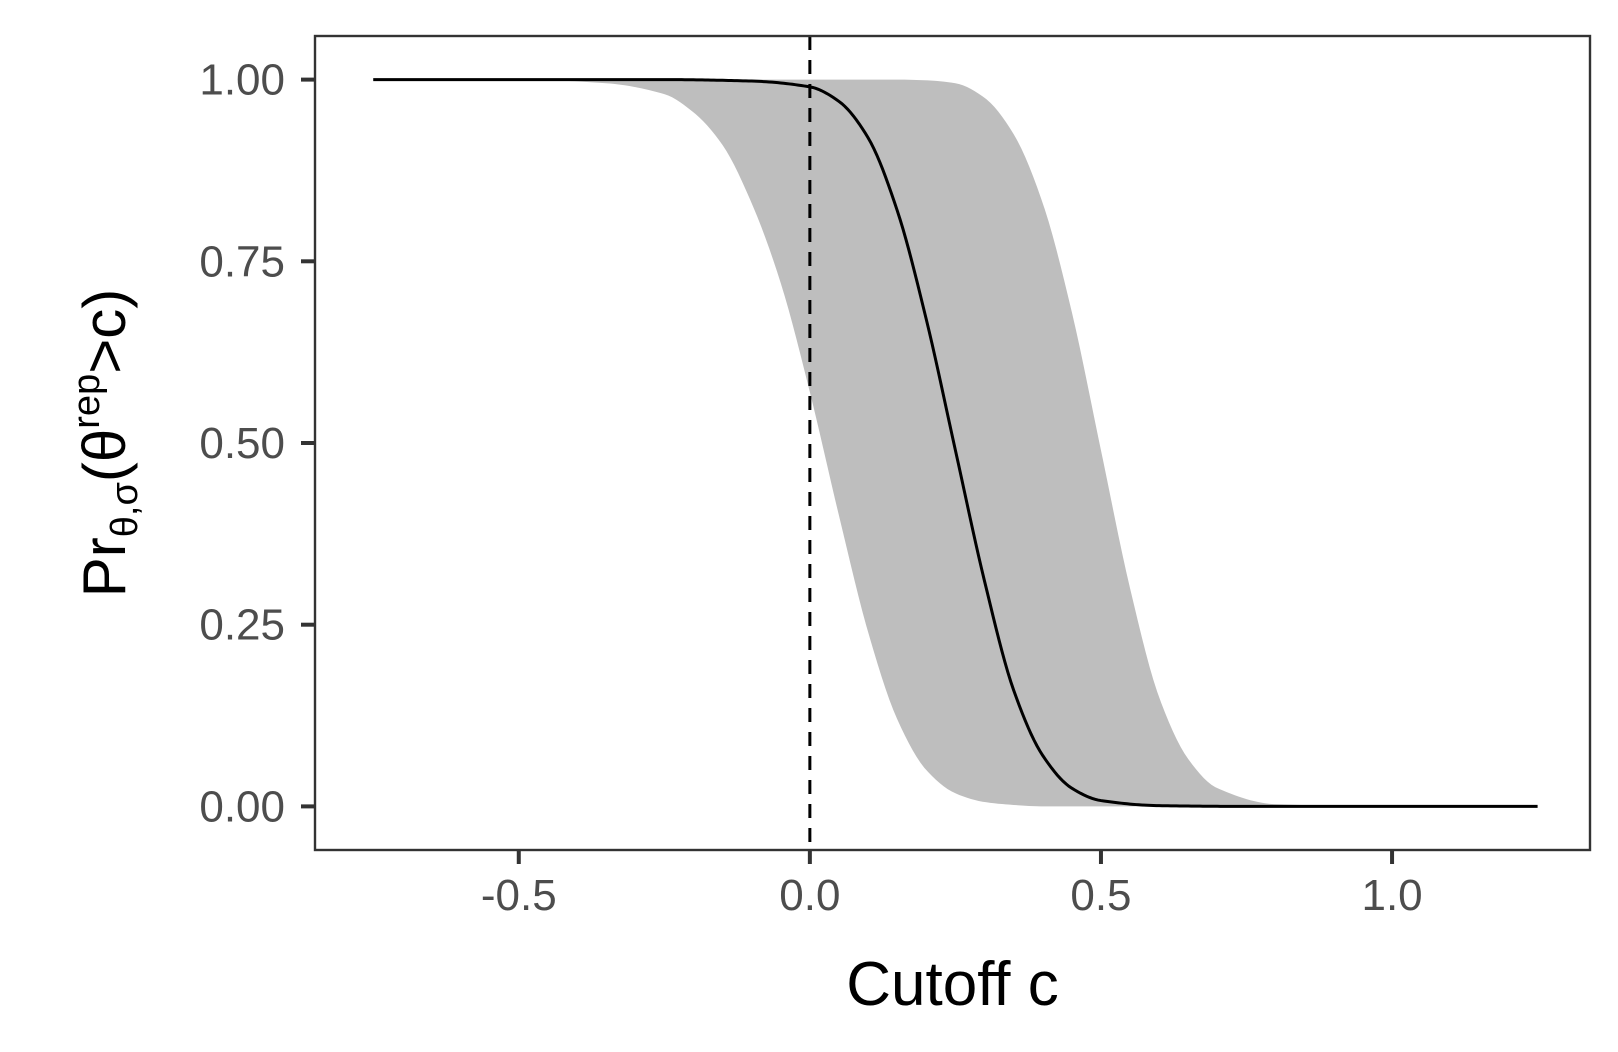  What do you see at coordinates (104, 331) in the screenshot?
I see `y-title-suffix: >c)` at bounding box center [104, 331].